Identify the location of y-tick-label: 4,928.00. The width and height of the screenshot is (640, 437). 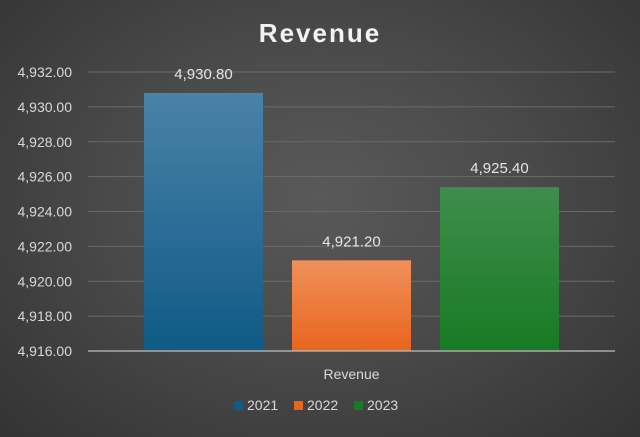
(45, 142).